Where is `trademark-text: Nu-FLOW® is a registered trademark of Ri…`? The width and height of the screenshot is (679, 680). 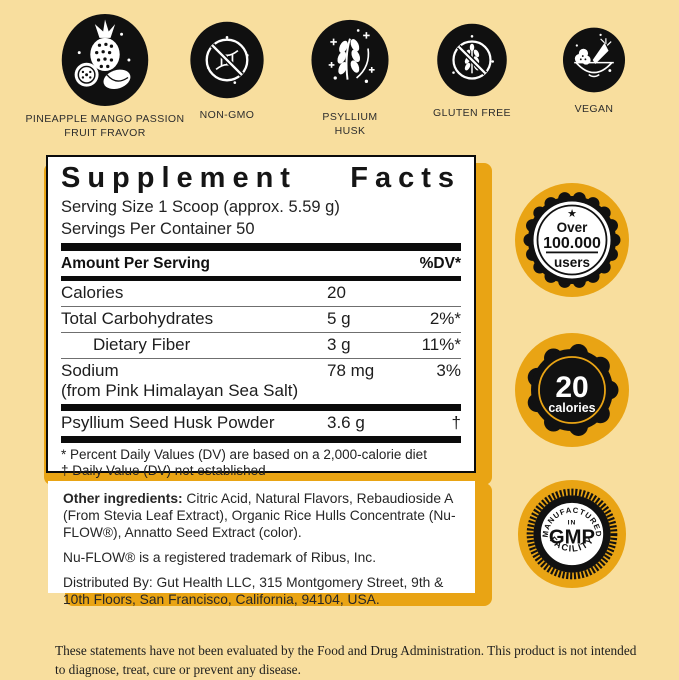
trademark-text: Nu-FLOW® is a registered trademark of Ri… is located at coordinates (220, 558).